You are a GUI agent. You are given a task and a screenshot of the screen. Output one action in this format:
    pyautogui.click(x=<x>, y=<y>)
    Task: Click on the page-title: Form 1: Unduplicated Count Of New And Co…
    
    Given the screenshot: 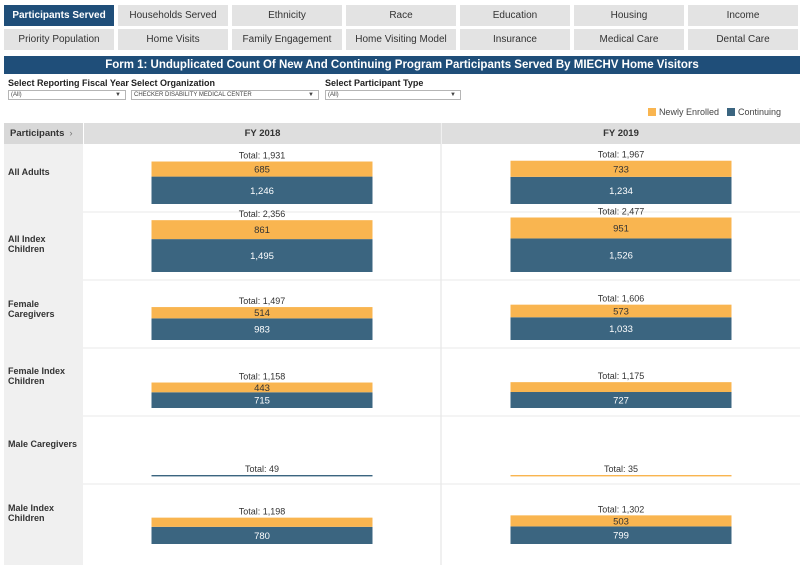 What is the action you would take?
    pyautogui.click(x=402, y=65)
    